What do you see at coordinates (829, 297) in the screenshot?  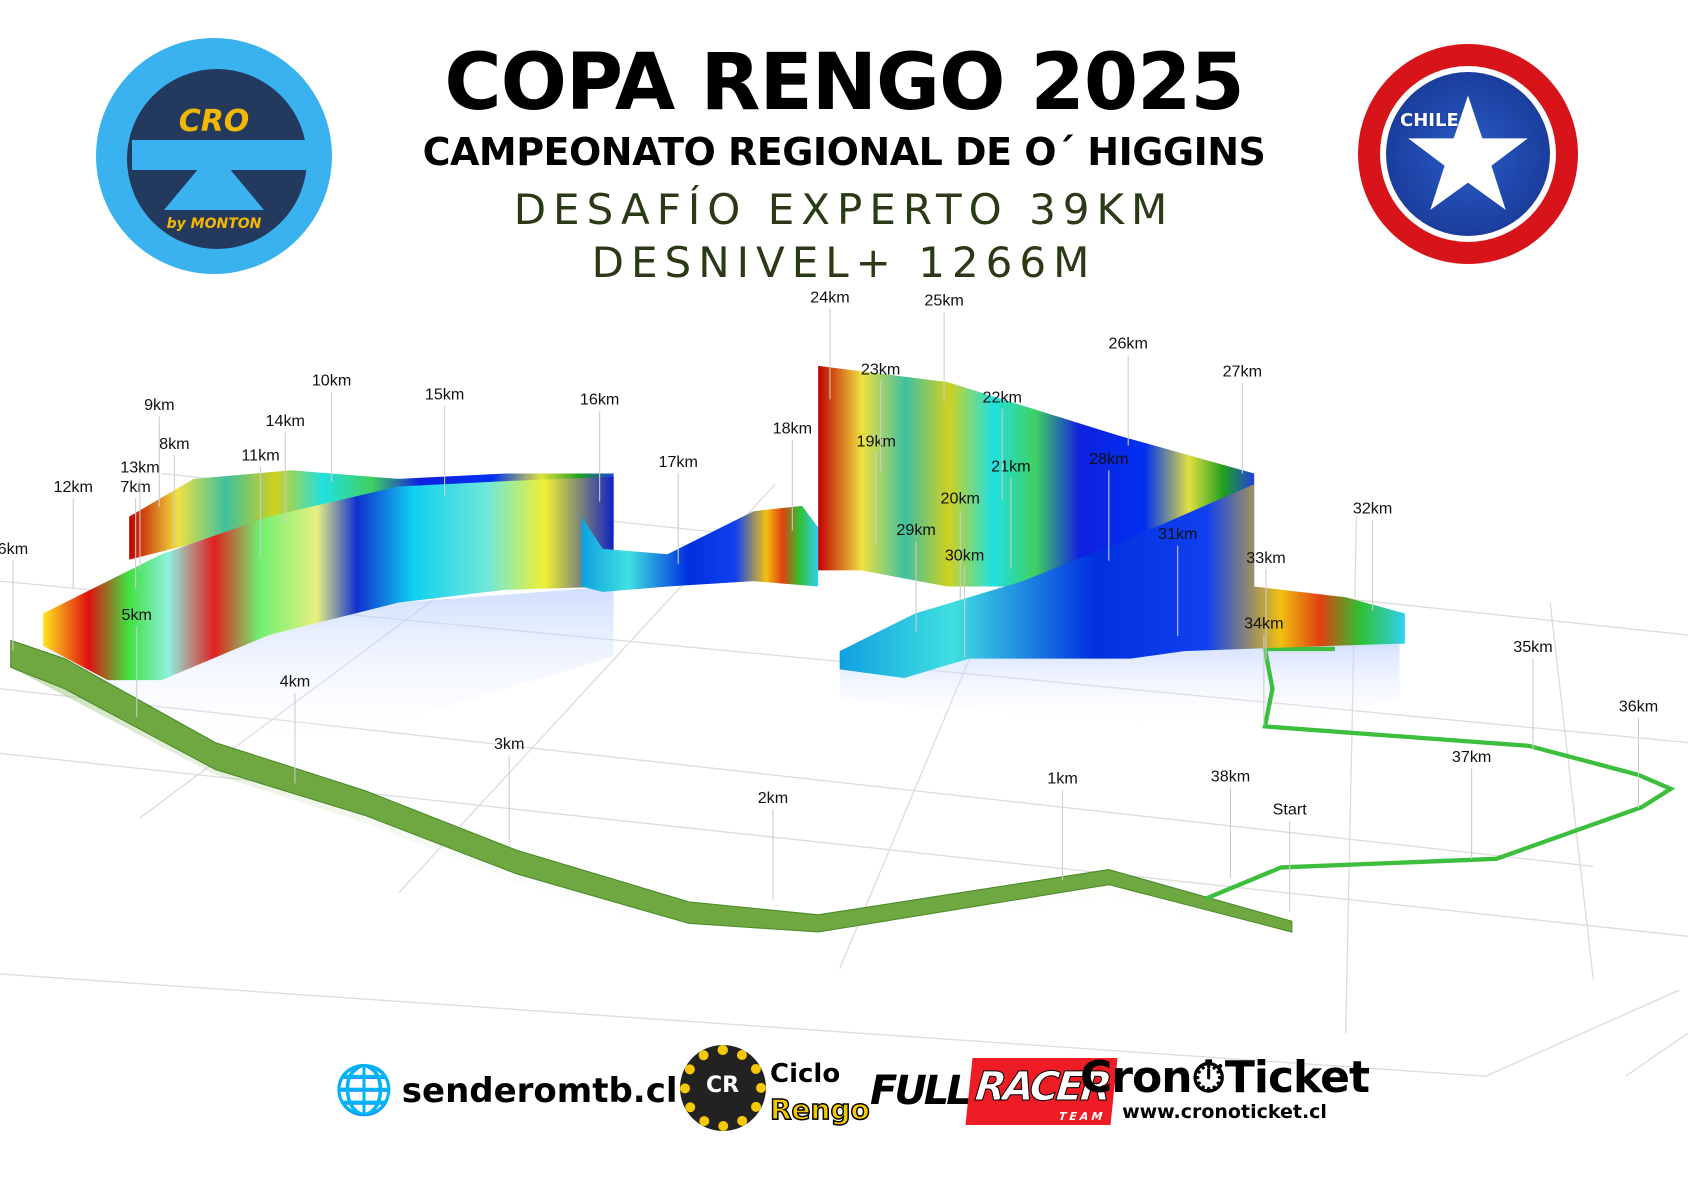 I see `km-label: 24km` at bounding box center [829, 297].